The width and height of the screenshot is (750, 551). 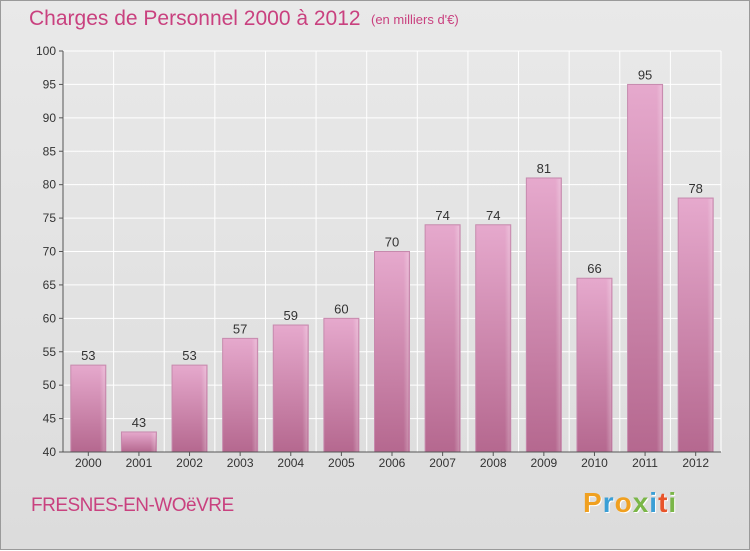 I want to click on y-tick-label: 90, so click(x=50, y=118).